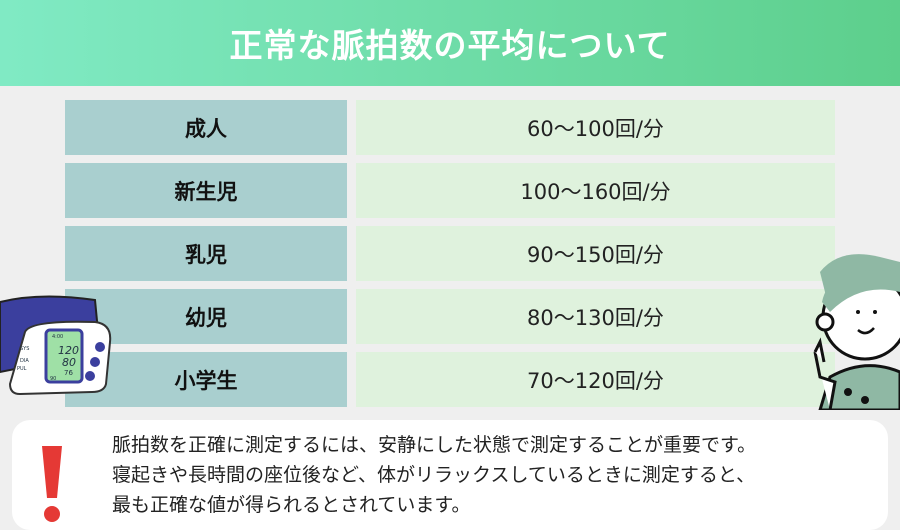  I want to click on note-line: 脈拍数を正確に測定するには、安静にした状態で測定することが重要です。, so click(434, 445).